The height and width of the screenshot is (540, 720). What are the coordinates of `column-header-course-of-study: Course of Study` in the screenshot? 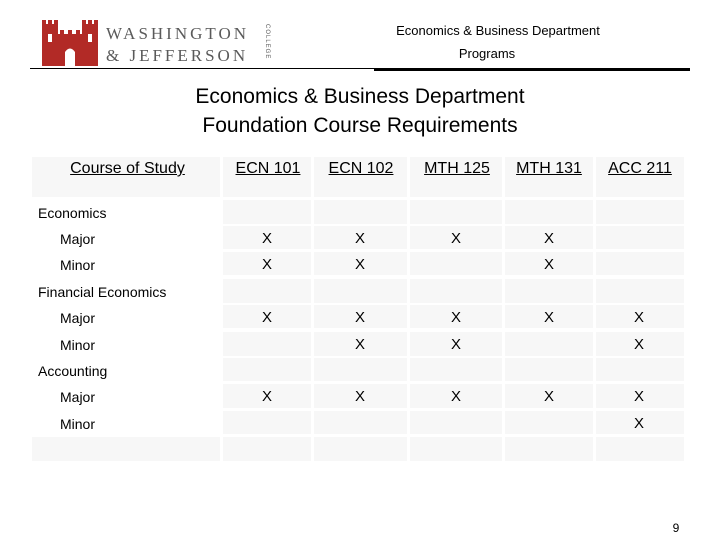 It's located at (127, 168).